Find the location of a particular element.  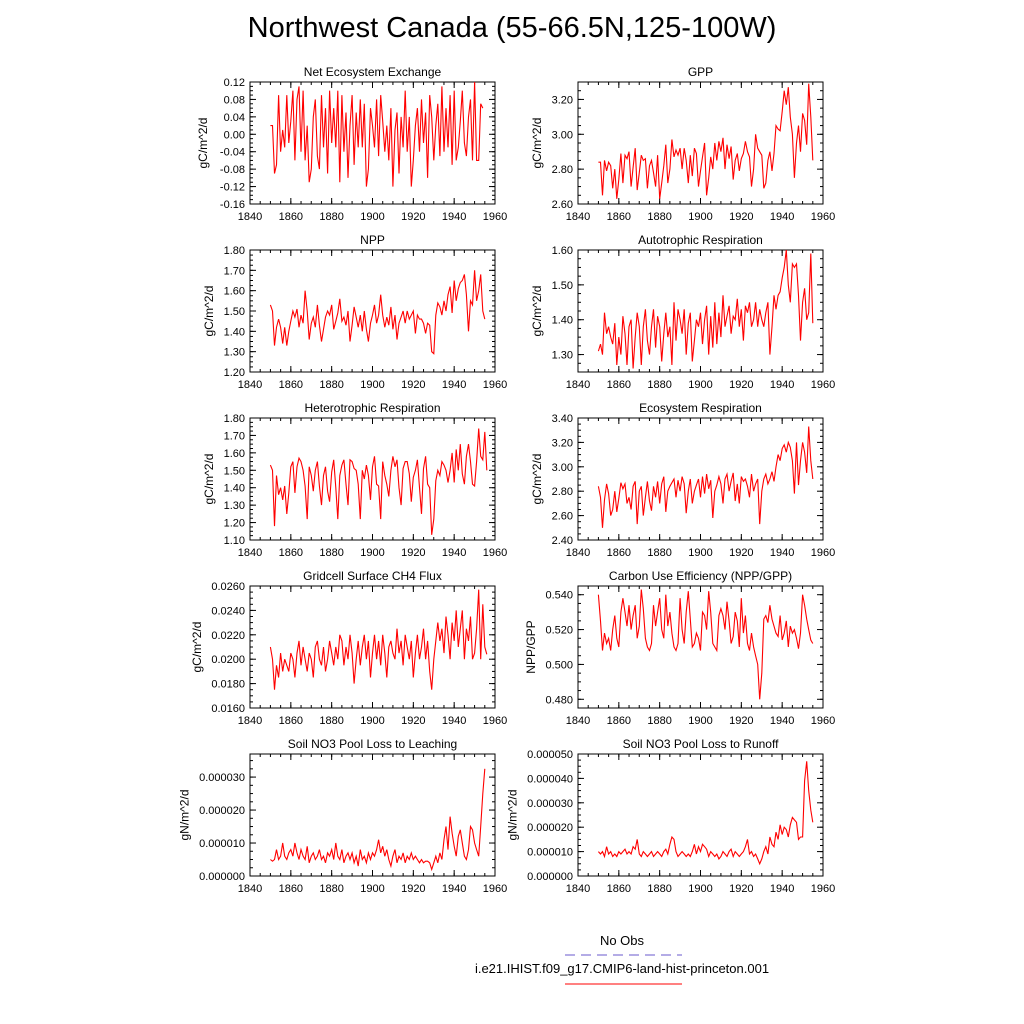

chart-title: Heterotrophic Respiration is located at coordinates (372, 408).